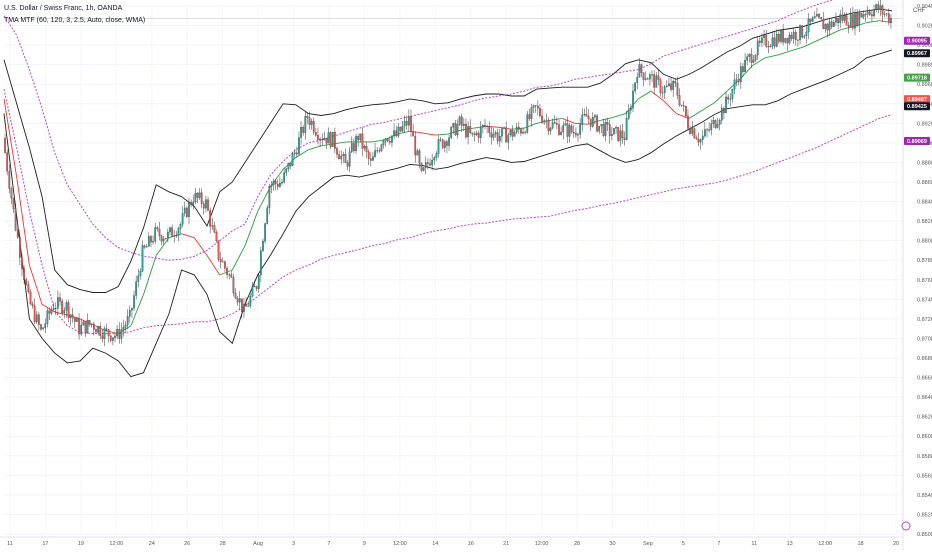 Image resolution: width=932 pixels, height=555 pixels. I want to click on y-tick-label: 0.89600, so click(924, 85).